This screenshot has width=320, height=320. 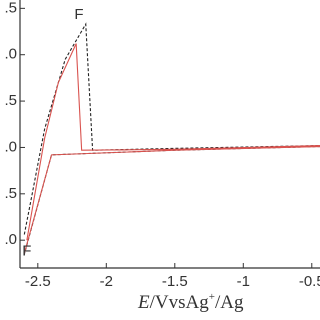 I want to click on x-tick-label: -0.5, so click(x=309, y=281).